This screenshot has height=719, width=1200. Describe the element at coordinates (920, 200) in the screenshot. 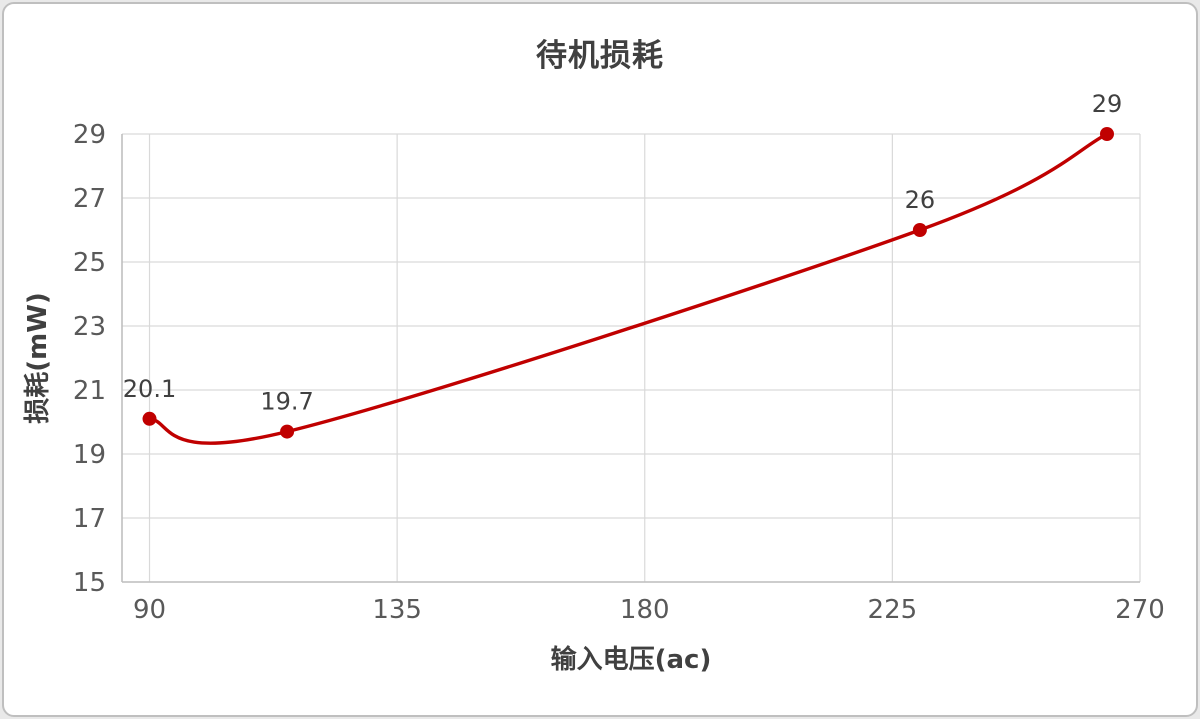

I see `data-point-label: 26` at that location.